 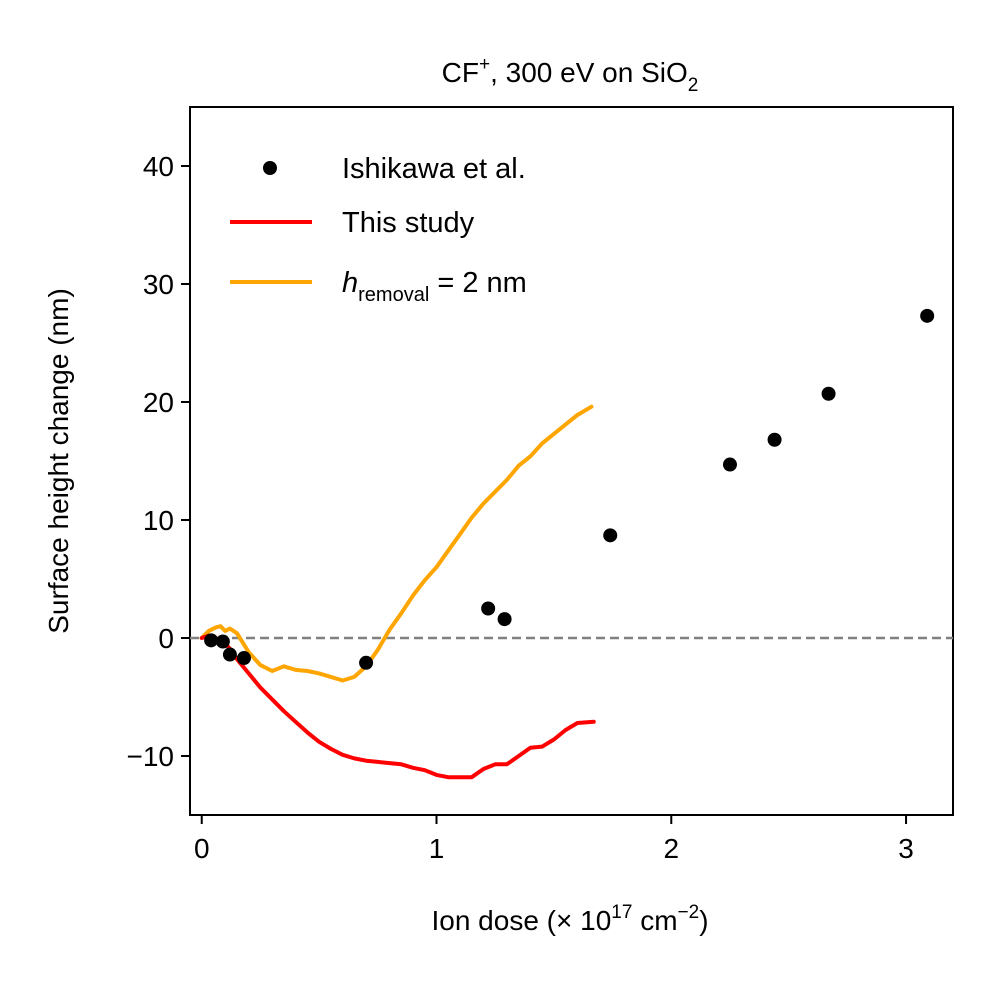 What do you see at coordinates (703, 920) in the screenshot?
I see `x-axis-label-suffix: )` at bounding box center [703, 920].